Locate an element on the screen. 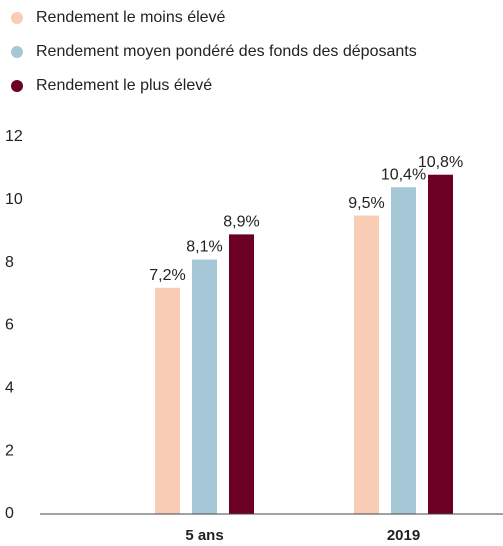  value-label: 10,4% is located at coordinates (403, 174).